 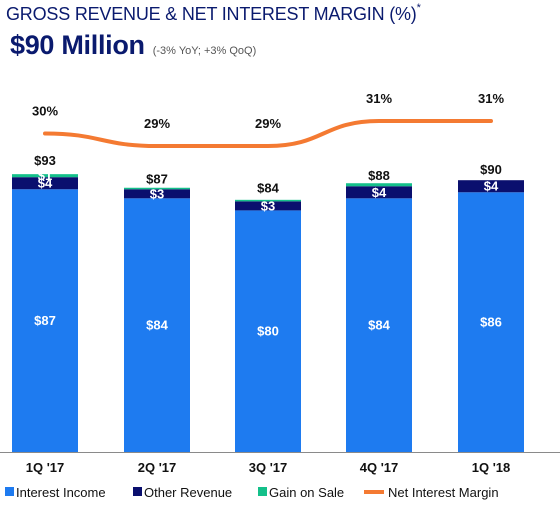 What do you see at coordinates (306, 492) in the screenshot?
I see `legend-label: Gain on Sale` at bounding box center [306, 492].